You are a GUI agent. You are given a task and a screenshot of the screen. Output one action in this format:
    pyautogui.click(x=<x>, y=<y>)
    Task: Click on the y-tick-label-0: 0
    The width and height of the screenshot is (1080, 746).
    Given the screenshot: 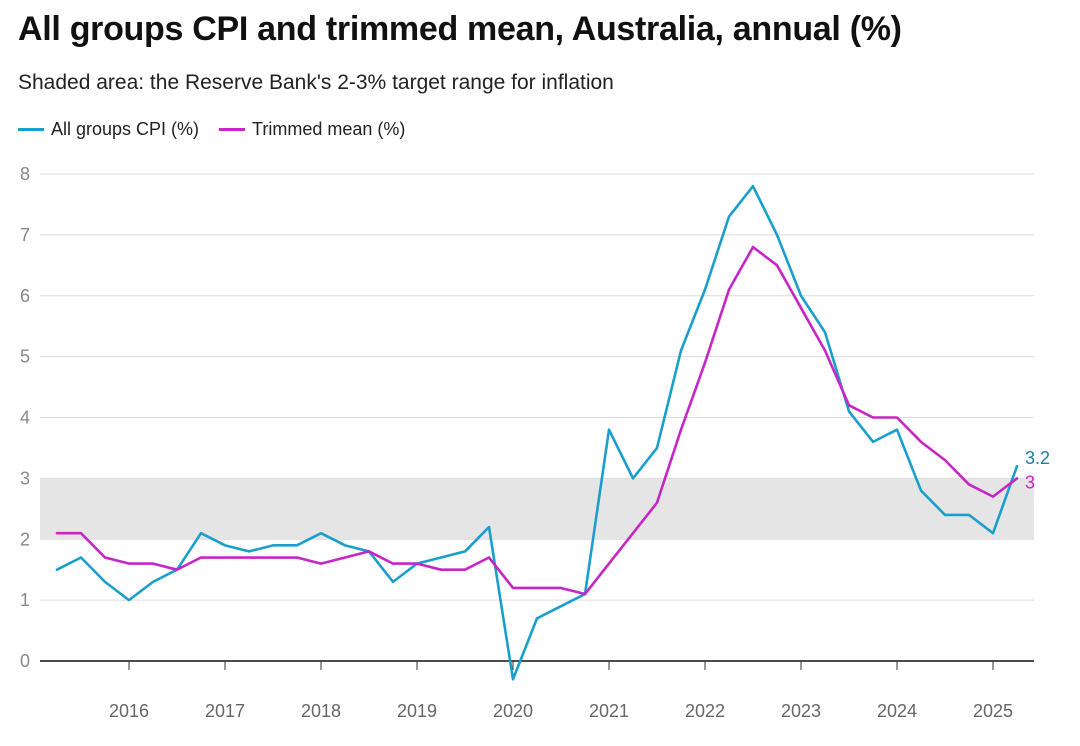 What is the action you would take?
    pyautogui.click(x=25, y=661)
    